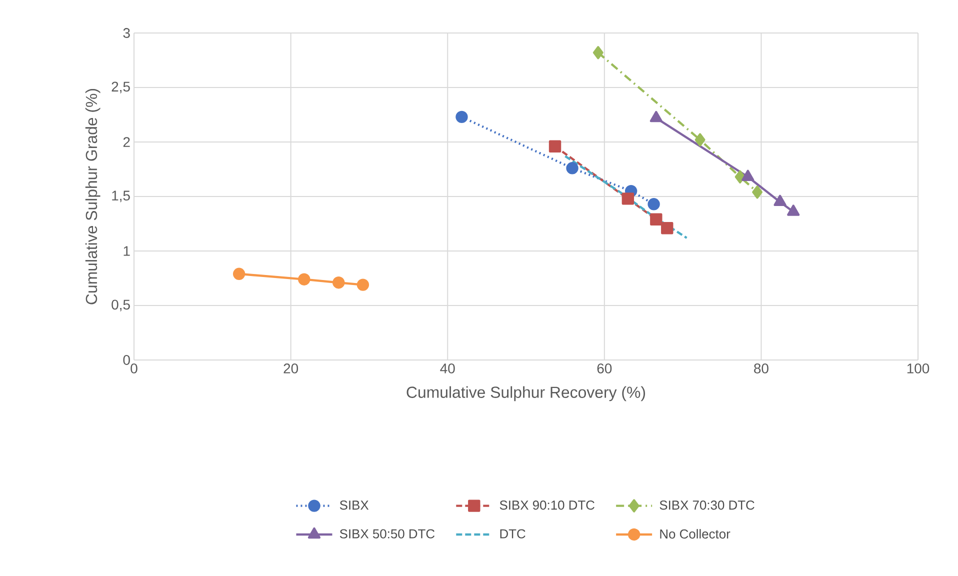 This screenshot has height=576, width=958. What do you see at coordinates (127, 251) in the screenshot?
I see `y-tick-label: 1` at bounding box center [127, 251].